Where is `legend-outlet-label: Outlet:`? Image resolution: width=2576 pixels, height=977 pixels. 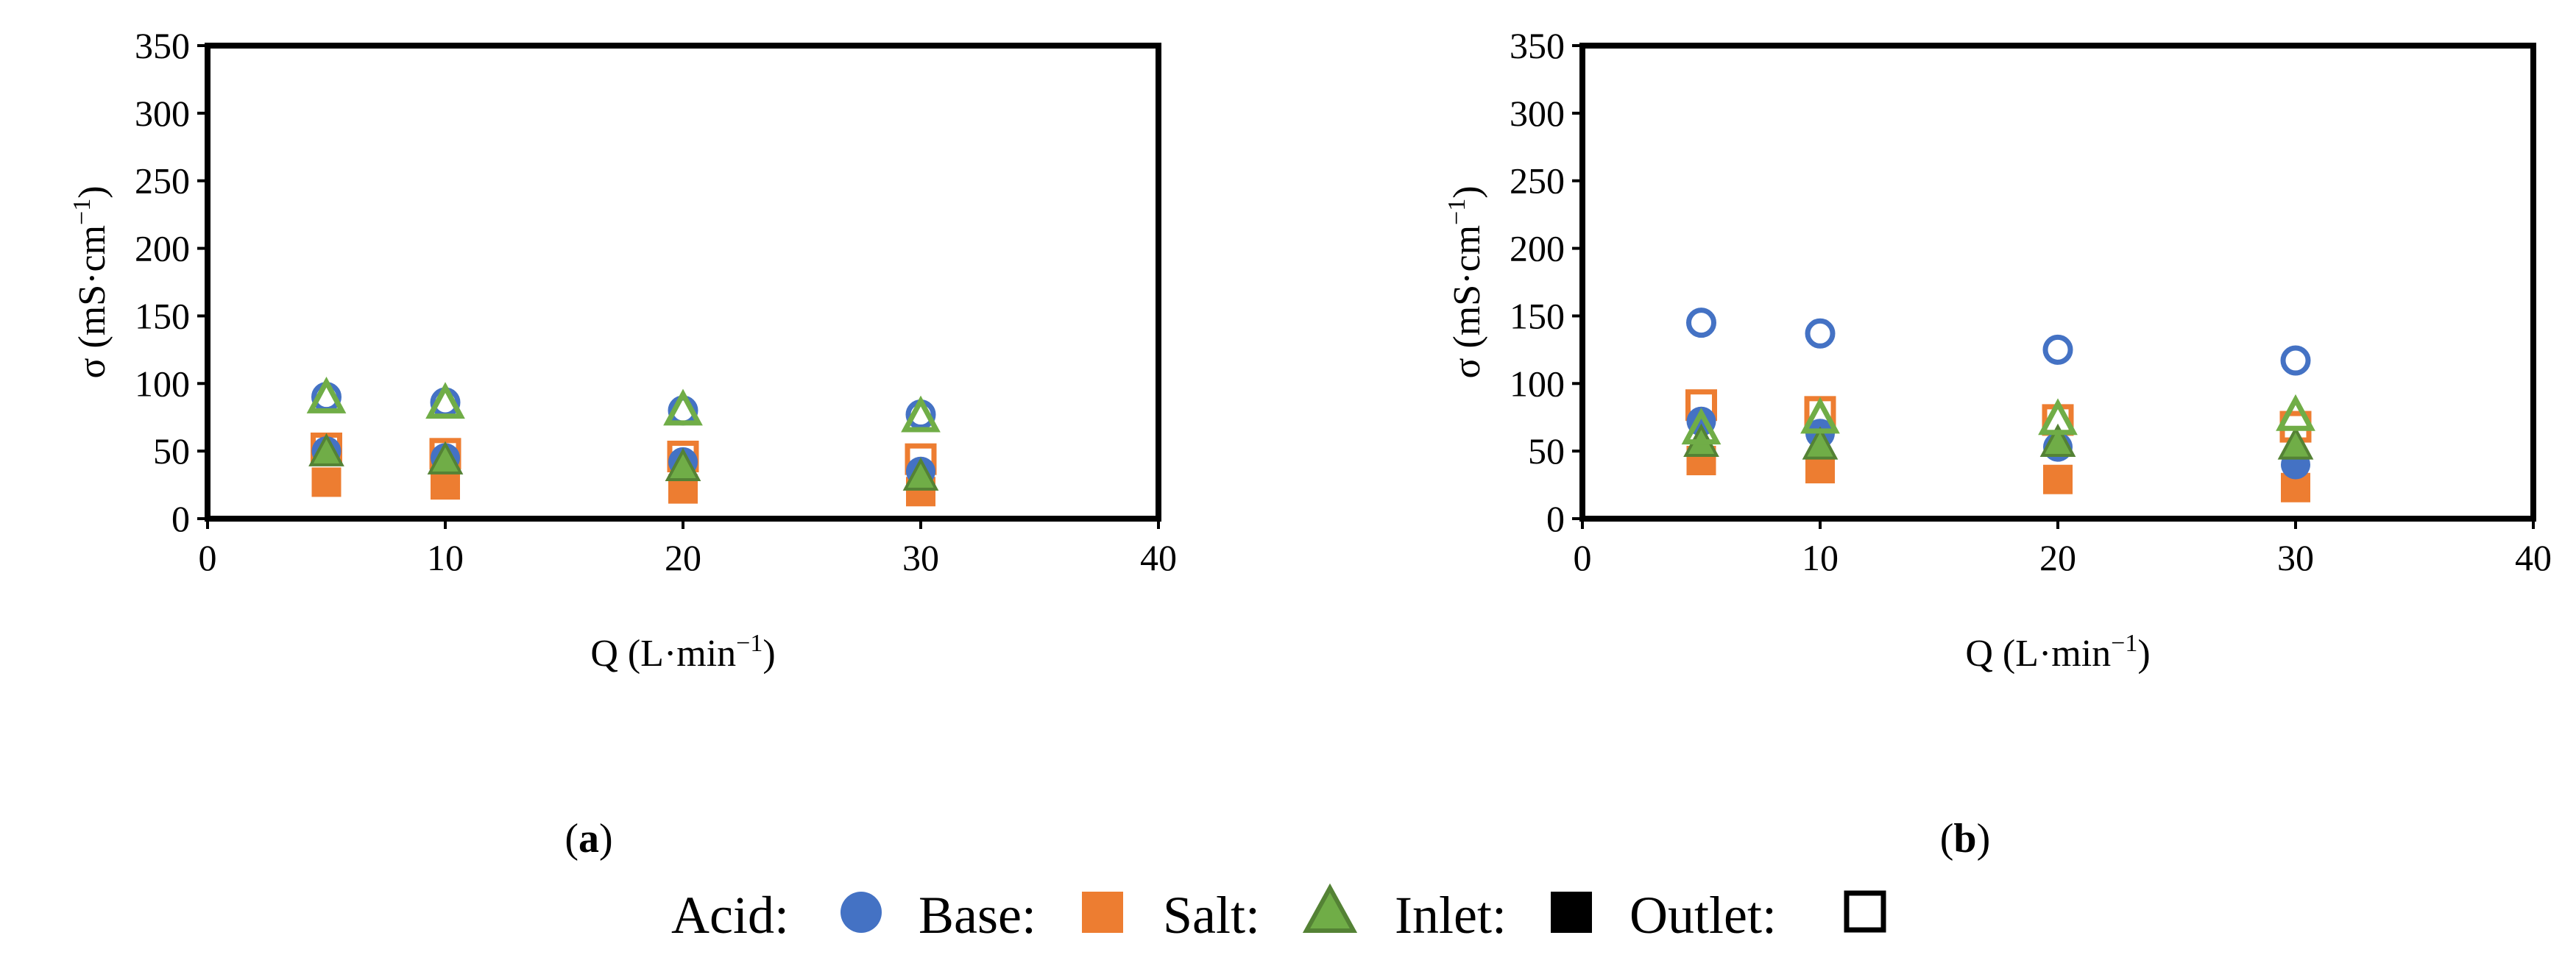
legend-outlet-label: Outlet: is located at coordinates (1703, 915).